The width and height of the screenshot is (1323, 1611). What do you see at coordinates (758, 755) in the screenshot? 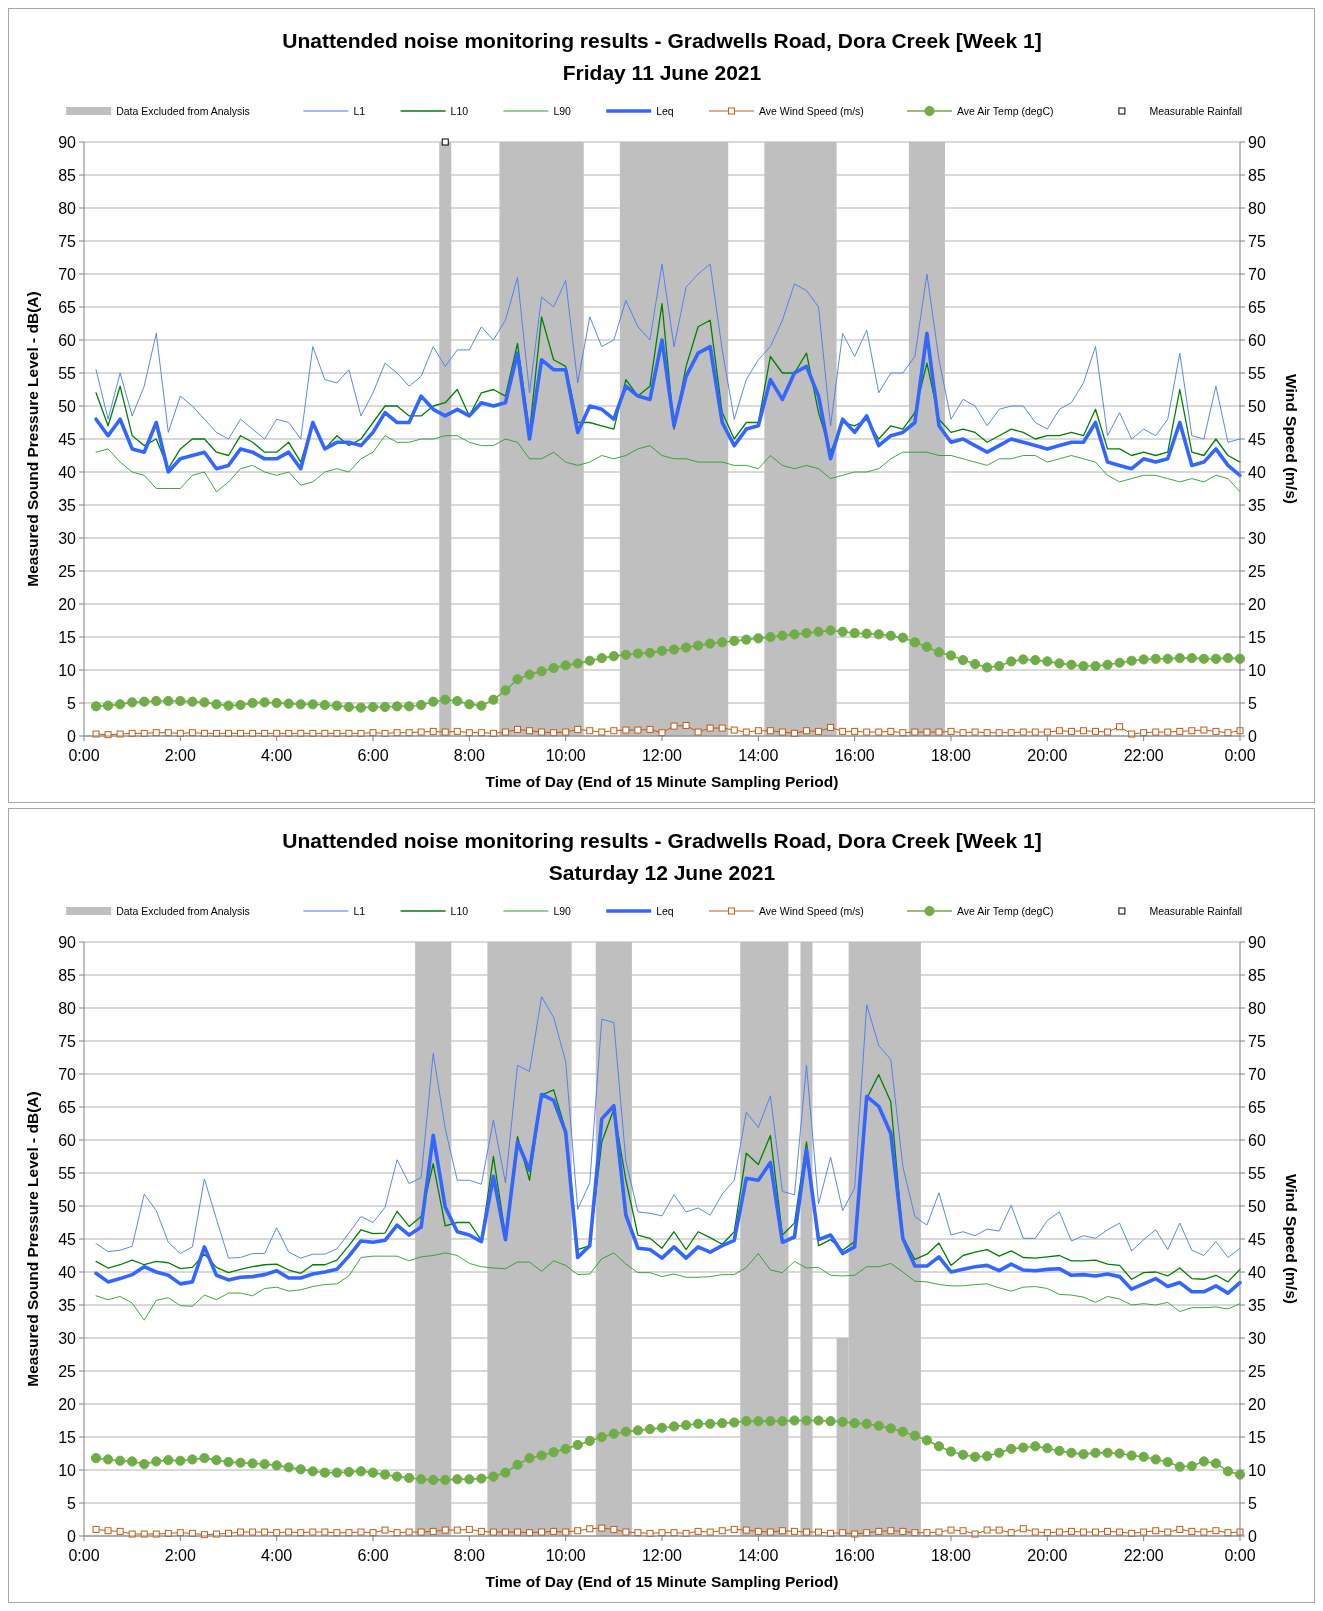
I see `x-tick-label: 14:00` at bounding box center [758, 755].